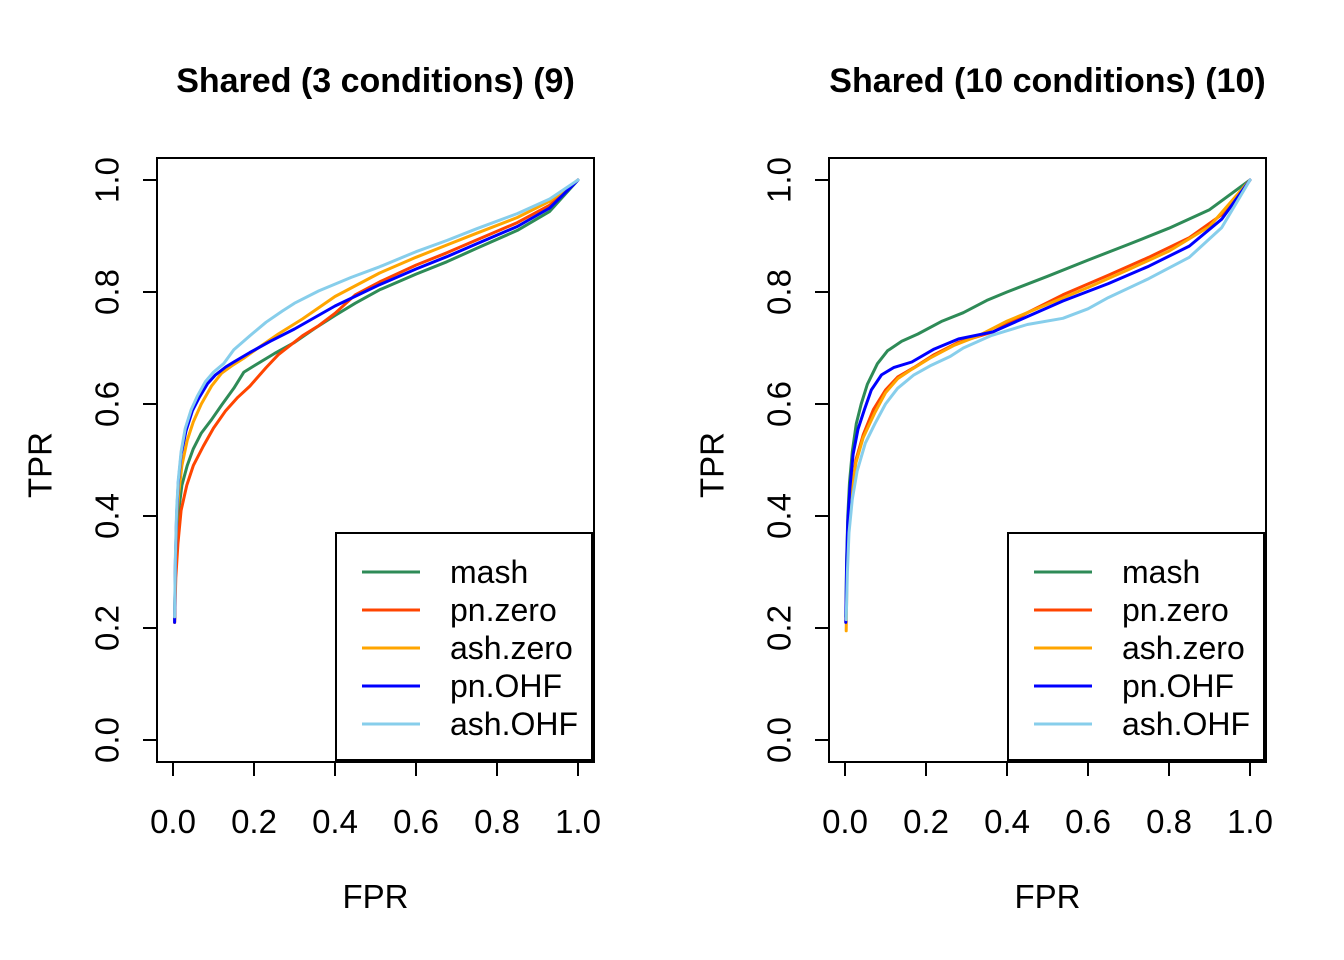 The width and height of the screenshot is (1344, 960). I want to click on series-line-pn.OHF, so click(1048, 401).